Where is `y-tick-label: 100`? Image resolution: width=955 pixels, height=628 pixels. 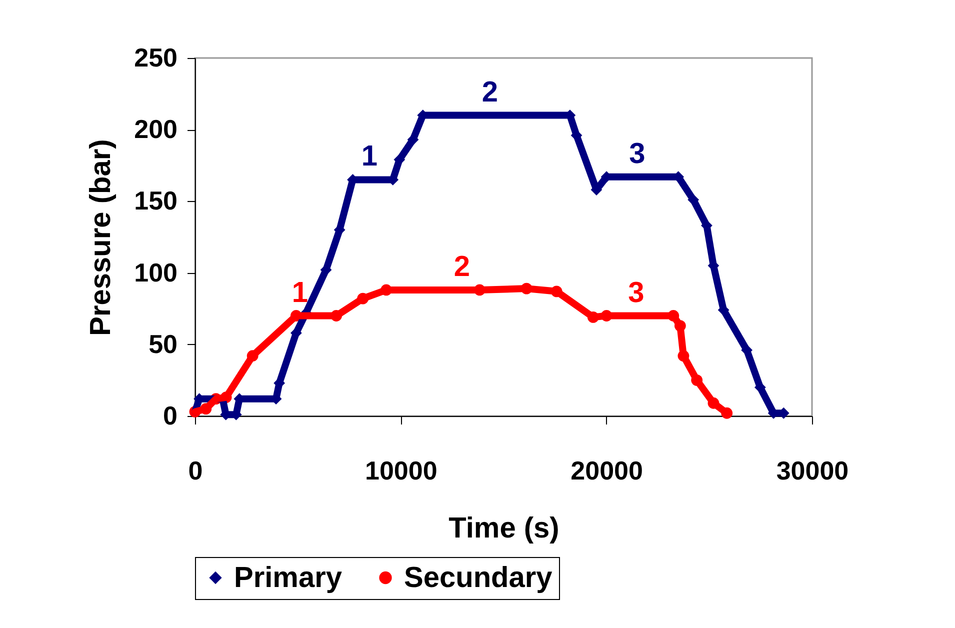
y-tick-label: 100 is located at coordinates (156, 272).